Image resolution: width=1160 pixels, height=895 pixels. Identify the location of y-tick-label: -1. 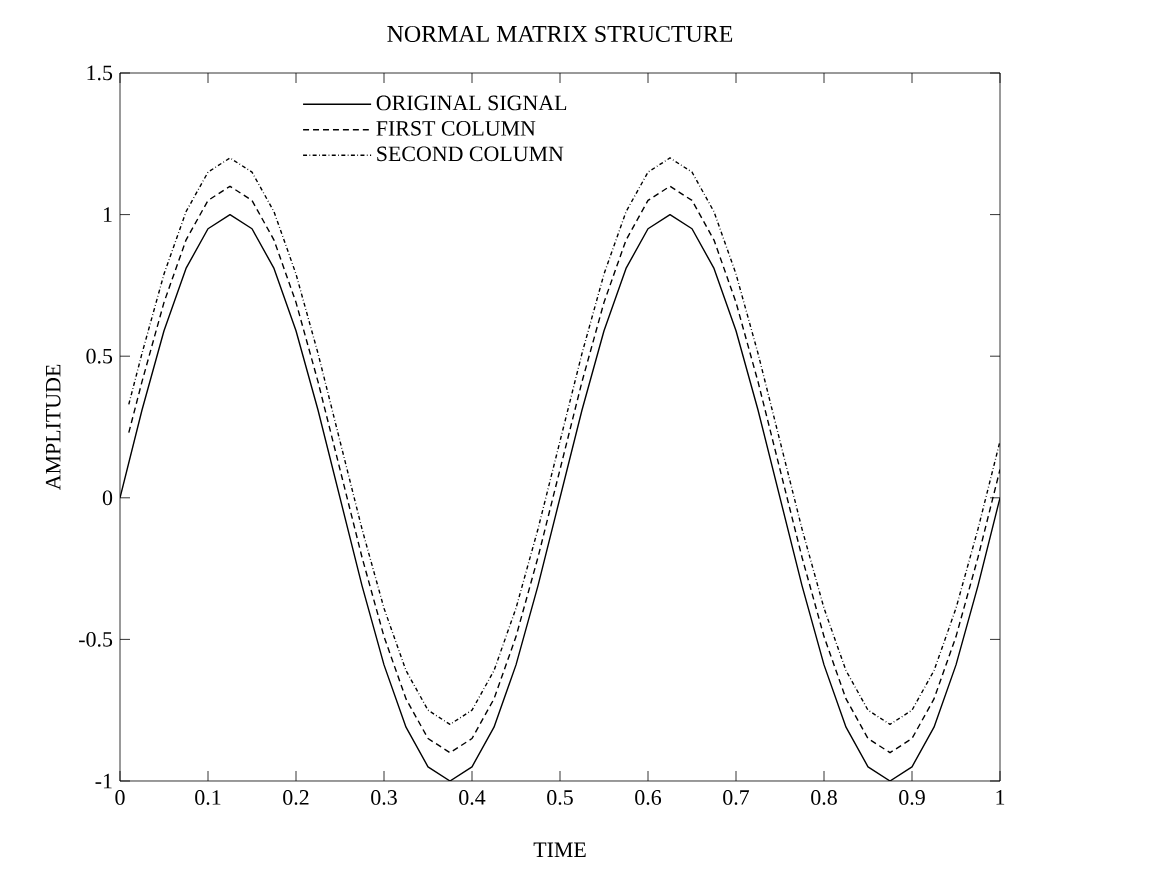
(103, 781).